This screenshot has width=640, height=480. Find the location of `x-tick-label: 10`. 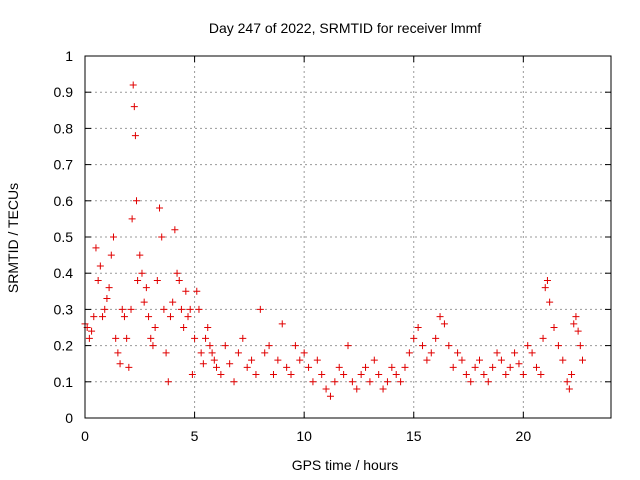

x-tick-label: 10 is located at coordinates (304, 436).